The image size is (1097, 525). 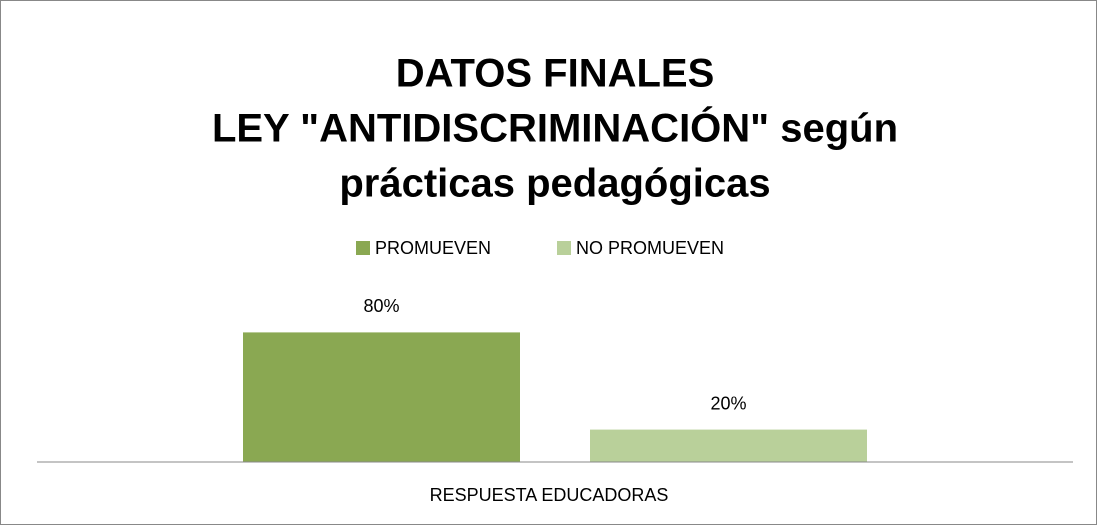 I want to click on data-label: 80%, so click(x=381, y=306).